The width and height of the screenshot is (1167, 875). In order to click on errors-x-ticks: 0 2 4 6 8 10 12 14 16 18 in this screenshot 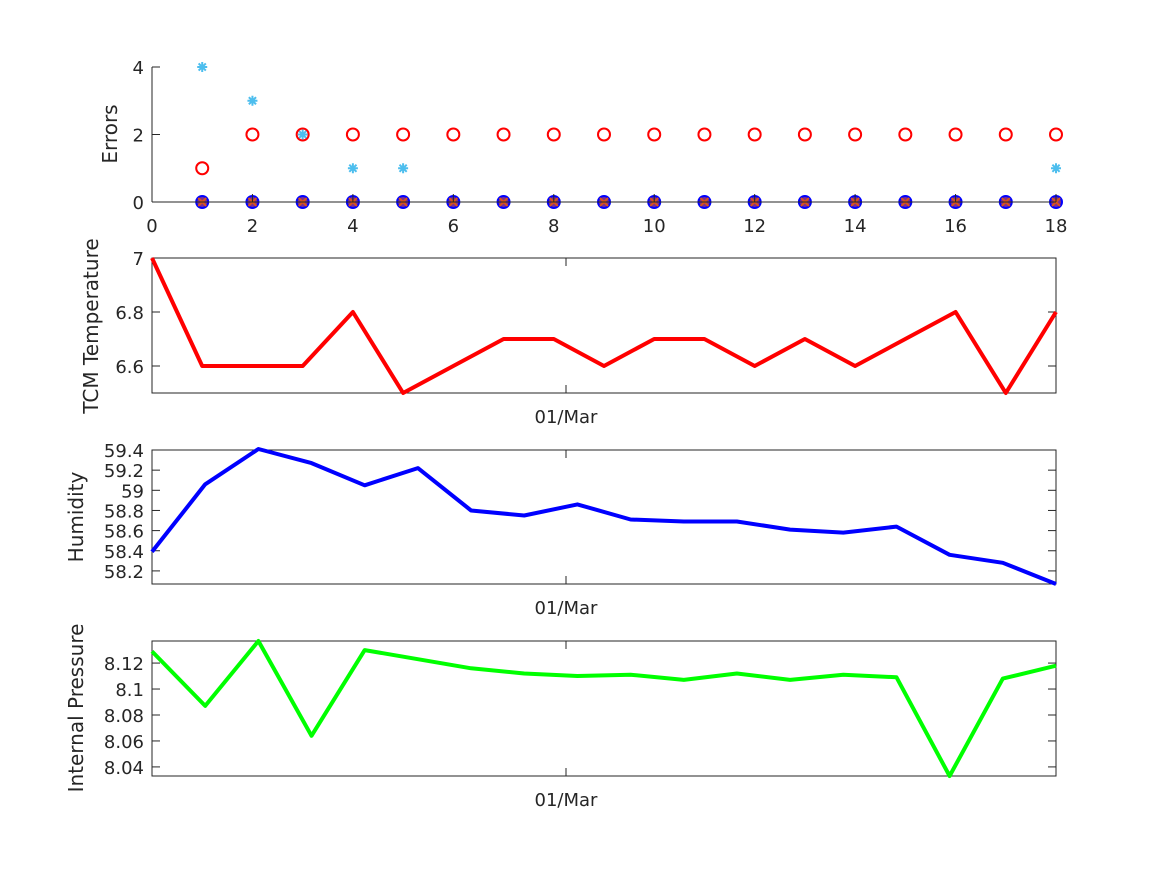, I will do `click(606, 215)`.